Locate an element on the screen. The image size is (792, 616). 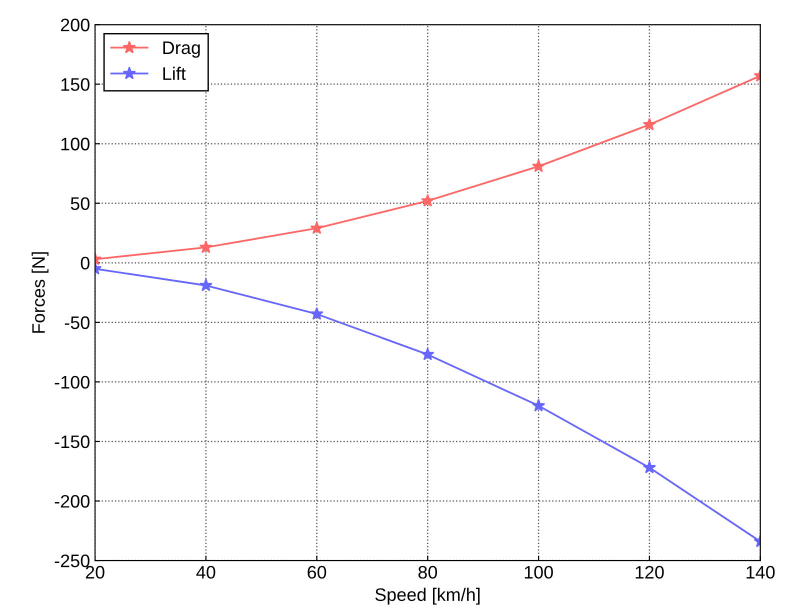
y-tick-label: -150 is located at coordinates (72, 441).